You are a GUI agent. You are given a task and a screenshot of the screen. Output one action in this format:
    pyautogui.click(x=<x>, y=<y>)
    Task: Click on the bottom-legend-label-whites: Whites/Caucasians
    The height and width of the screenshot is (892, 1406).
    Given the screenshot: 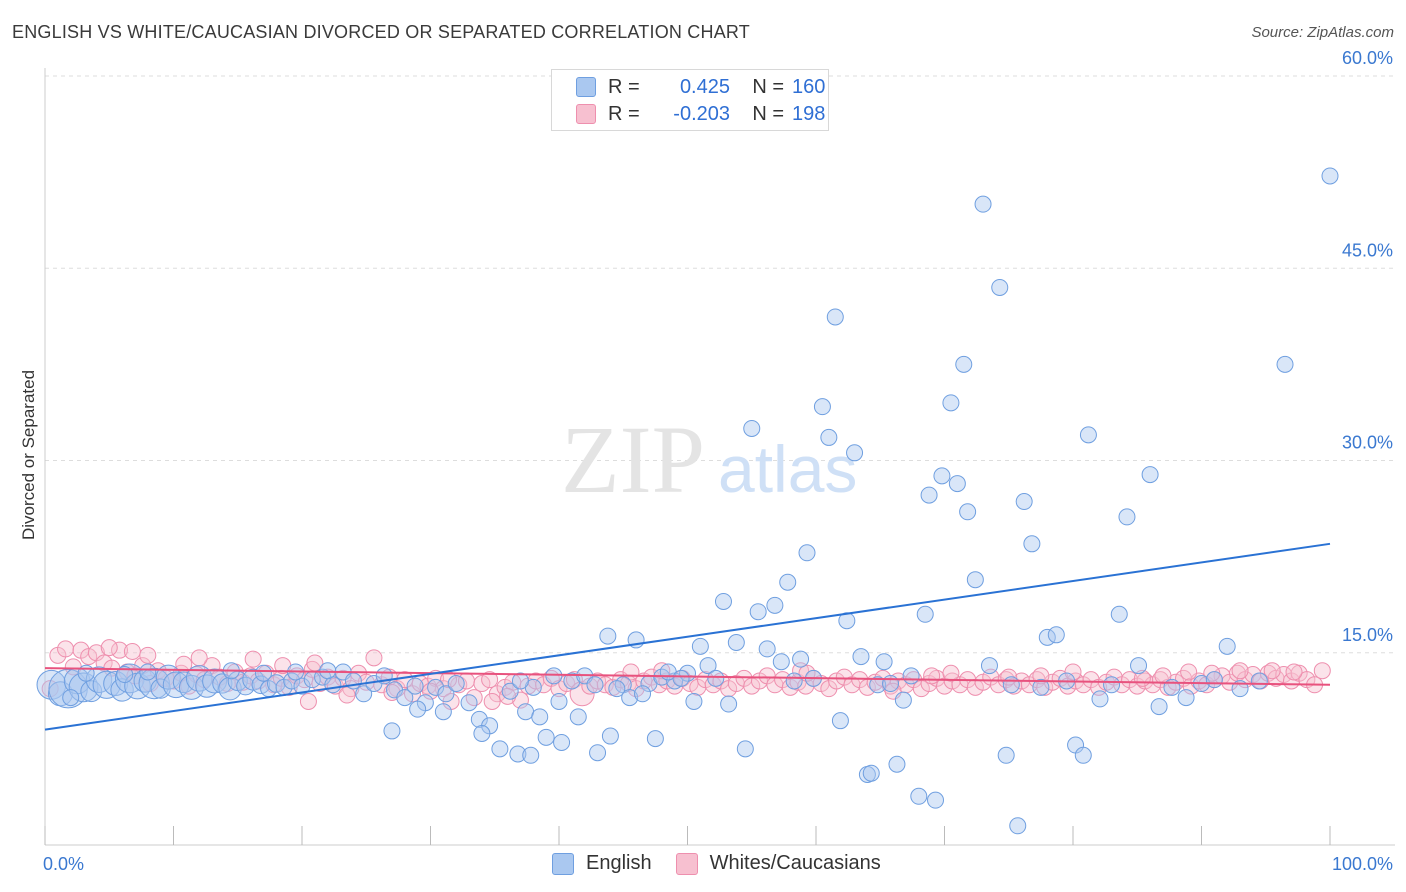 What is the action you would take?
    pyautogui.click(x=795, y=863)
    